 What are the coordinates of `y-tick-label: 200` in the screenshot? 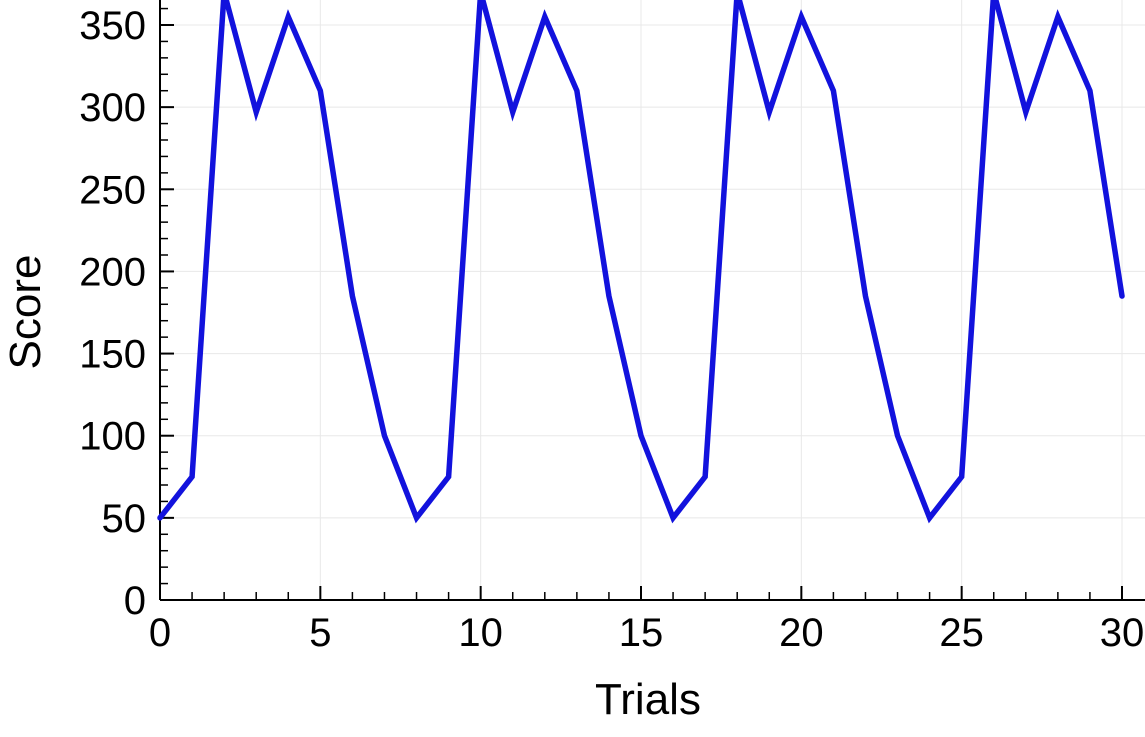 It's located at (112, 272).